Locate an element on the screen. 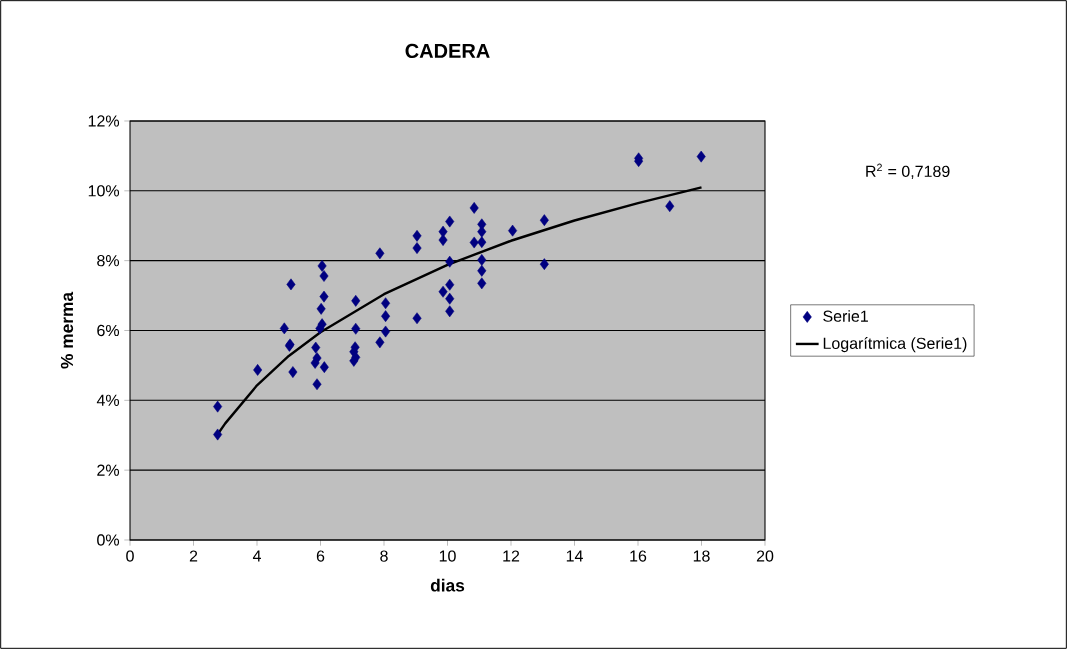 The height and width of the screenshot is (649, 1067). x-tick-label: 8 is located at coordinates (384, 556).